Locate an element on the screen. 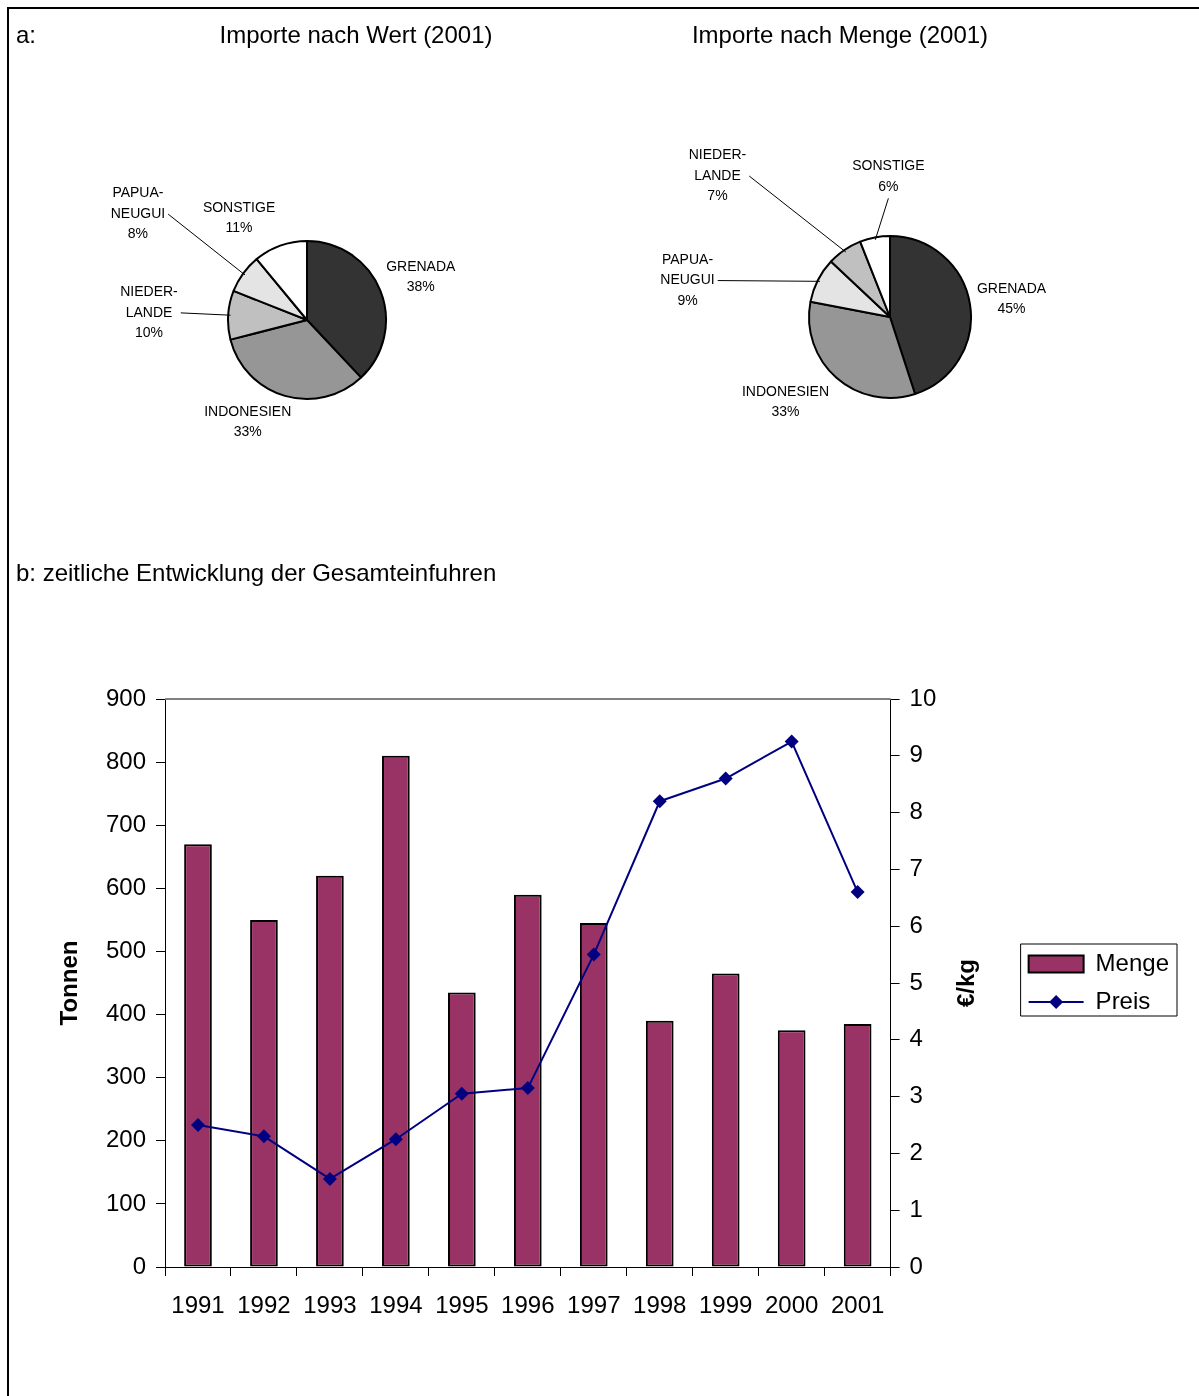  y-tick-label: 0 is located at coordinates (139, 1265).